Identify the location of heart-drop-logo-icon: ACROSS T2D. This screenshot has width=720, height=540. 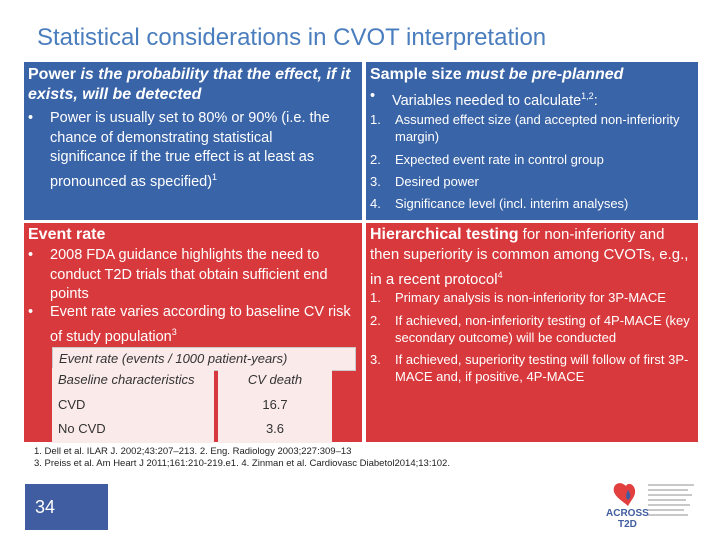
(650, 506).